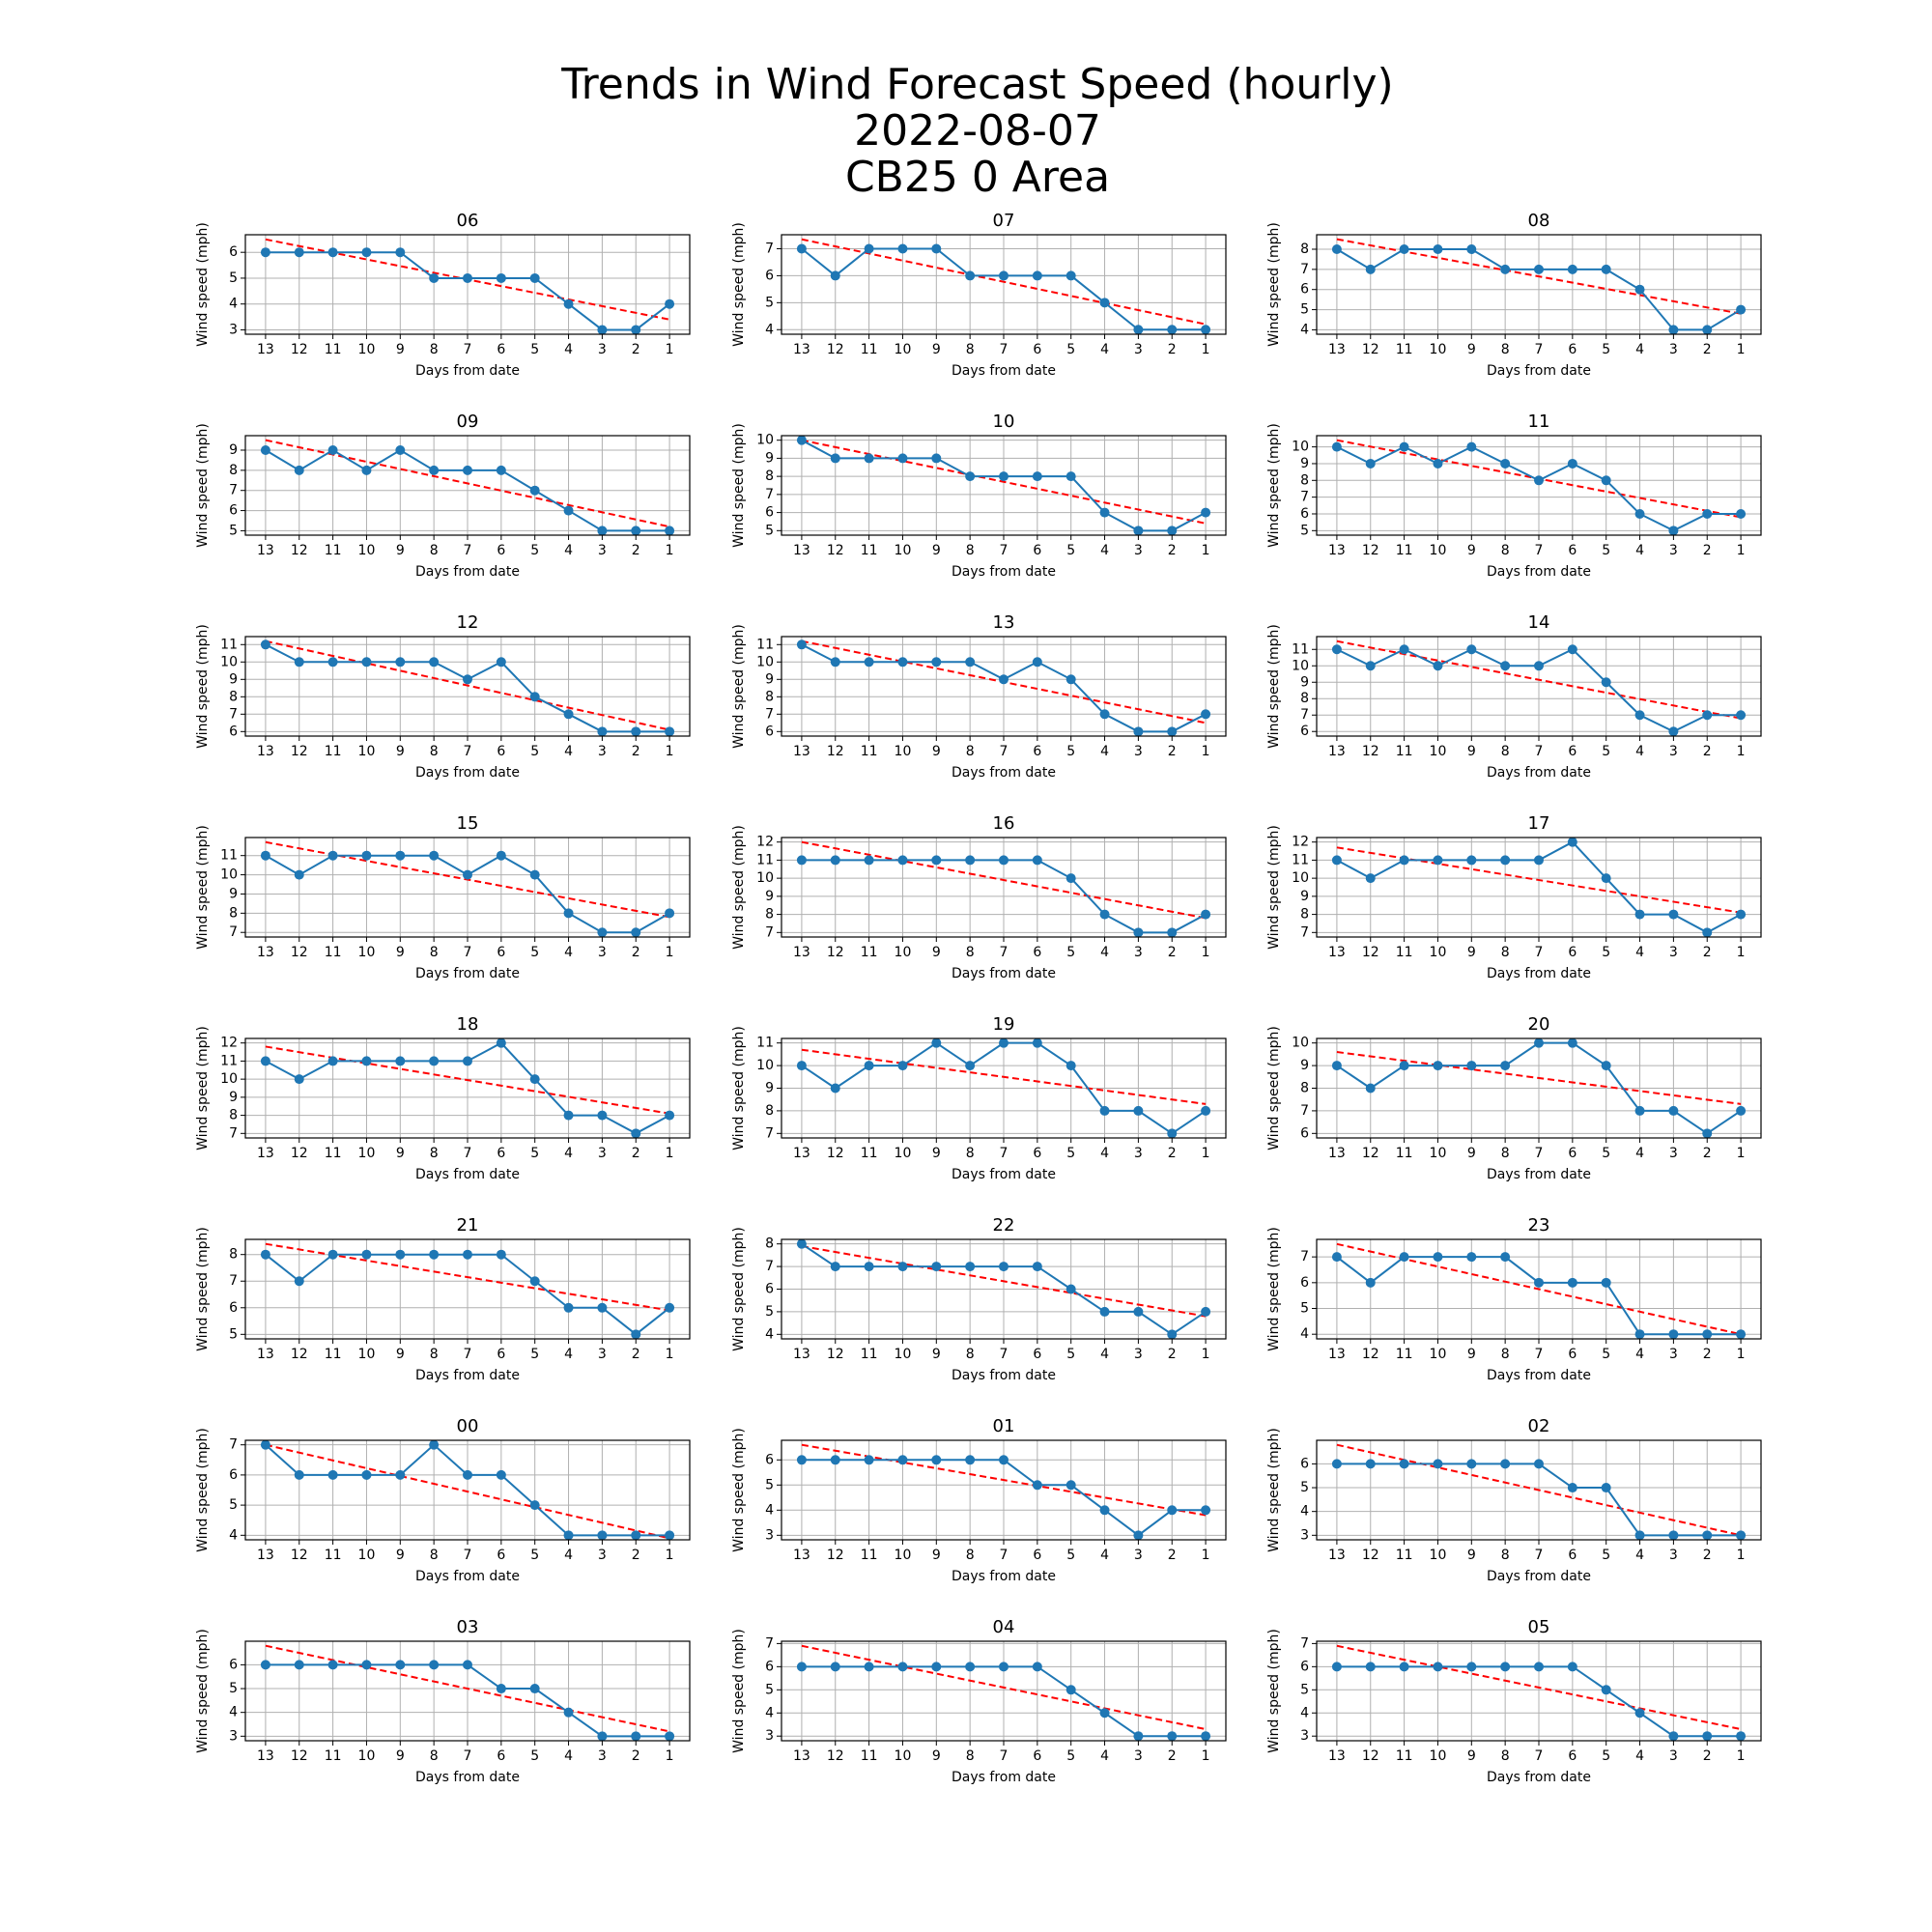 This screenshot has width=1932, height=1932. Describe the element at coordinates (568, 1354) in the screenshot. I see `x-tick-label: 4` at that location.